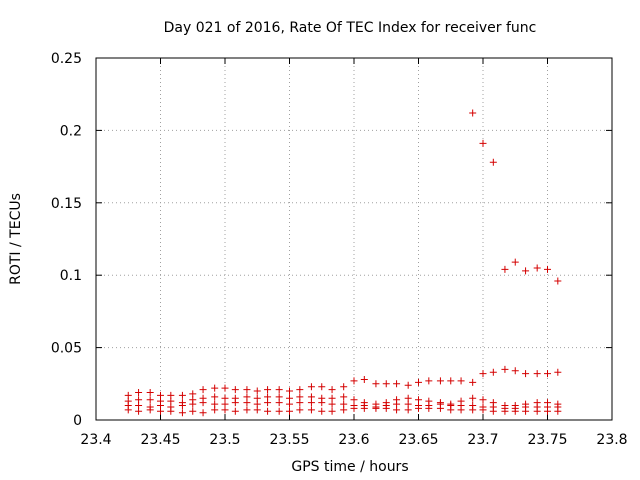 This screenshot has height=480, width=640. I want to click on x-tick-labels: 23.4 23.45 23.5 23.55 23.6 23.65 23.7 23.75 23.8, so click(353, 440).